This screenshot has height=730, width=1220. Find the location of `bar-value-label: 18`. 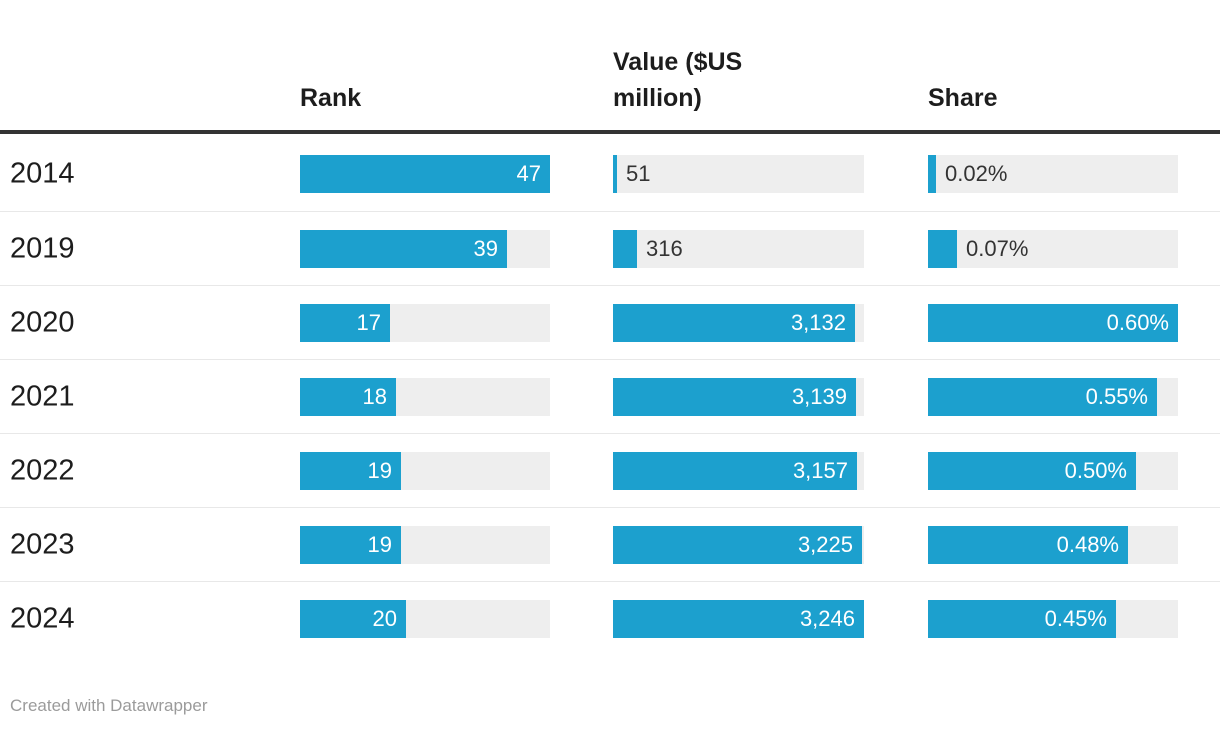

bar-value-label: 18 is located at coordinates (374, 396).